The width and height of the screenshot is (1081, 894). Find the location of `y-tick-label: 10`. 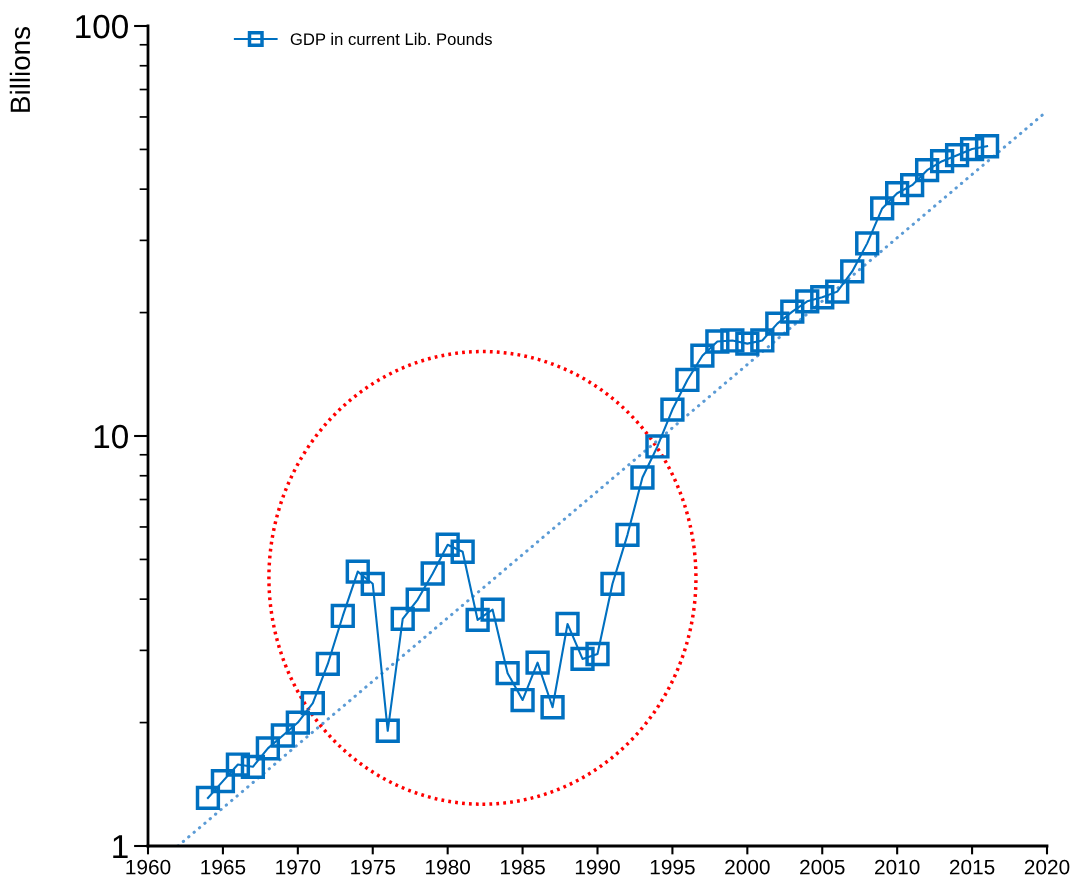

y-tick-label: 10 is located at coordinates (111, 436).